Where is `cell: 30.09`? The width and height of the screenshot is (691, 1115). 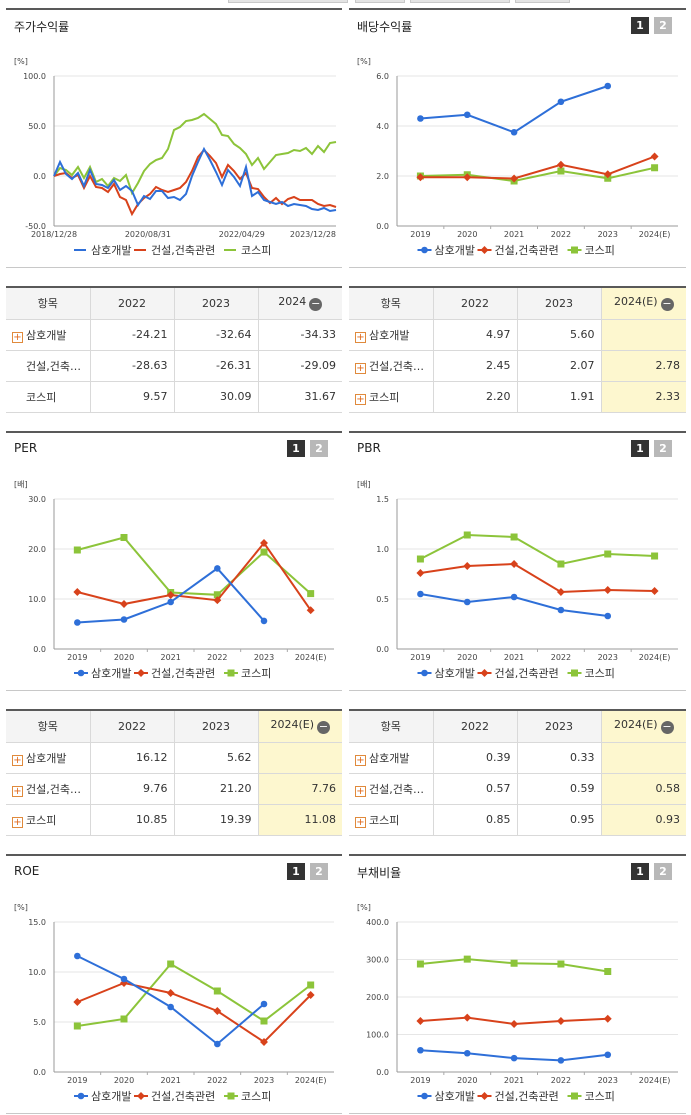 cell: 30.09 is located at coordinates (216, 396).